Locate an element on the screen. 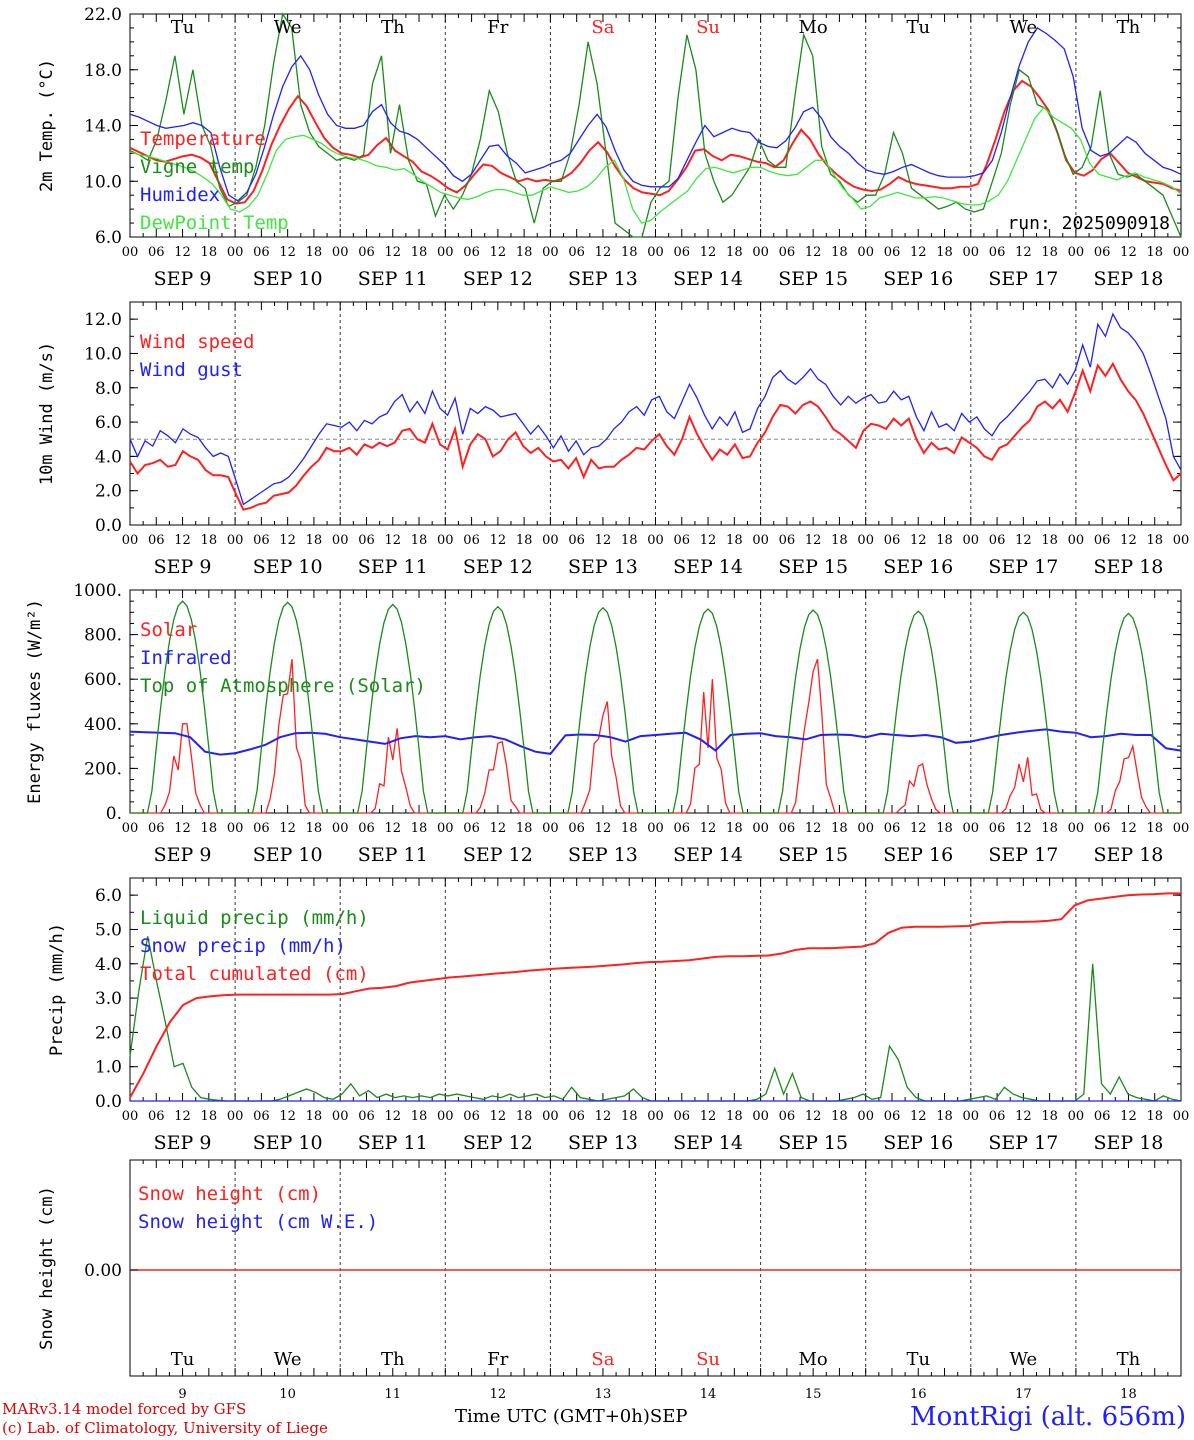 Image resolution: width=1194 pixels, height=1440 pixels. date-label: SEP 12 is located at coordinates (498, 567).